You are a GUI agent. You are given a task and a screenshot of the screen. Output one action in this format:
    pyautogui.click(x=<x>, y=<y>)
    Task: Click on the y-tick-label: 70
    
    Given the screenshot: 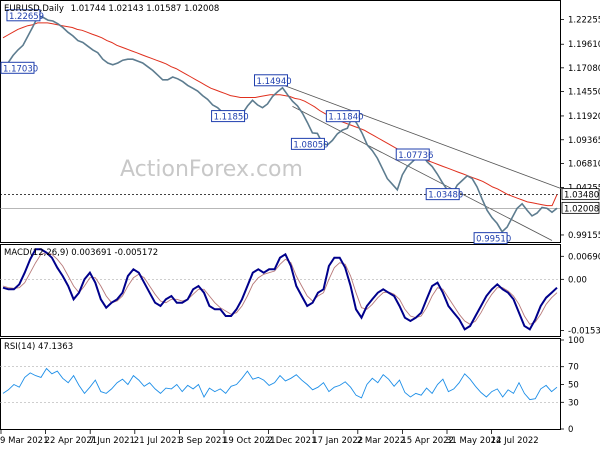 What is the action you would take?
    pyautogui.click(x=573, y=368)
    